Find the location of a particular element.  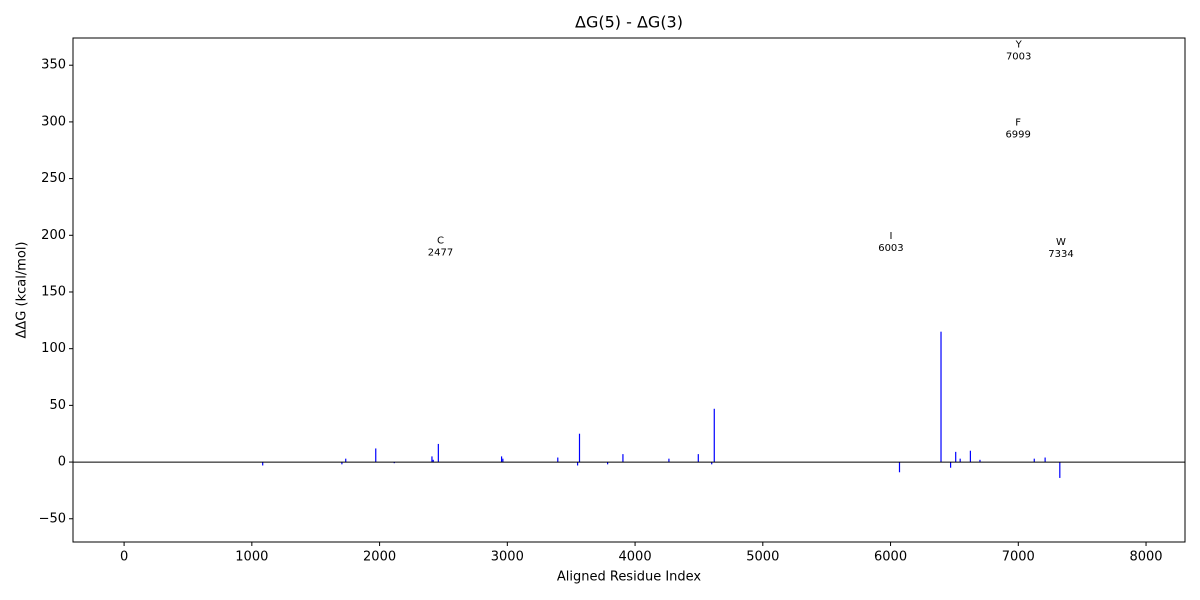

annotation-letter: Y is located at coordinates (1019, 44).